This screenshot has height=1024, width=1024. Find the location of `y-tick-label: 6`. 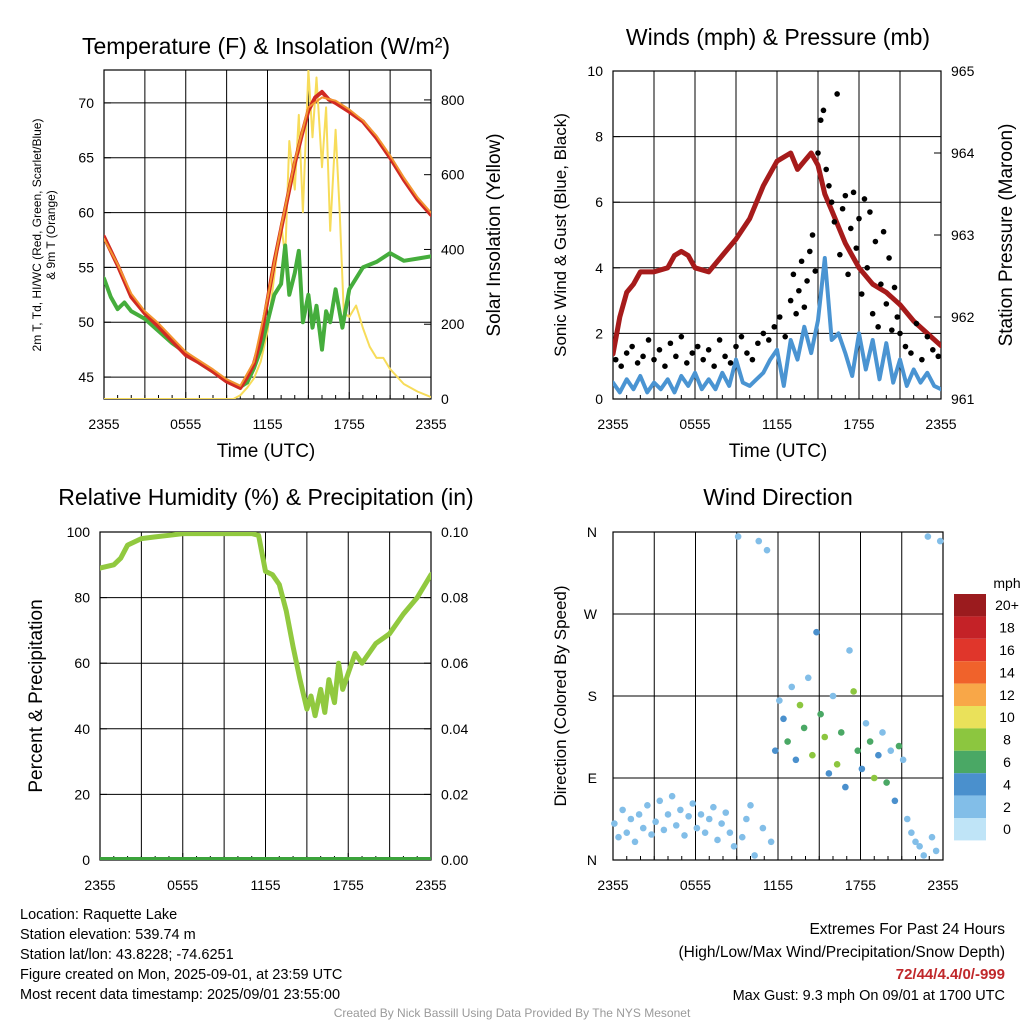

y-tick-label: 6 is located at coordinates (599, 202).